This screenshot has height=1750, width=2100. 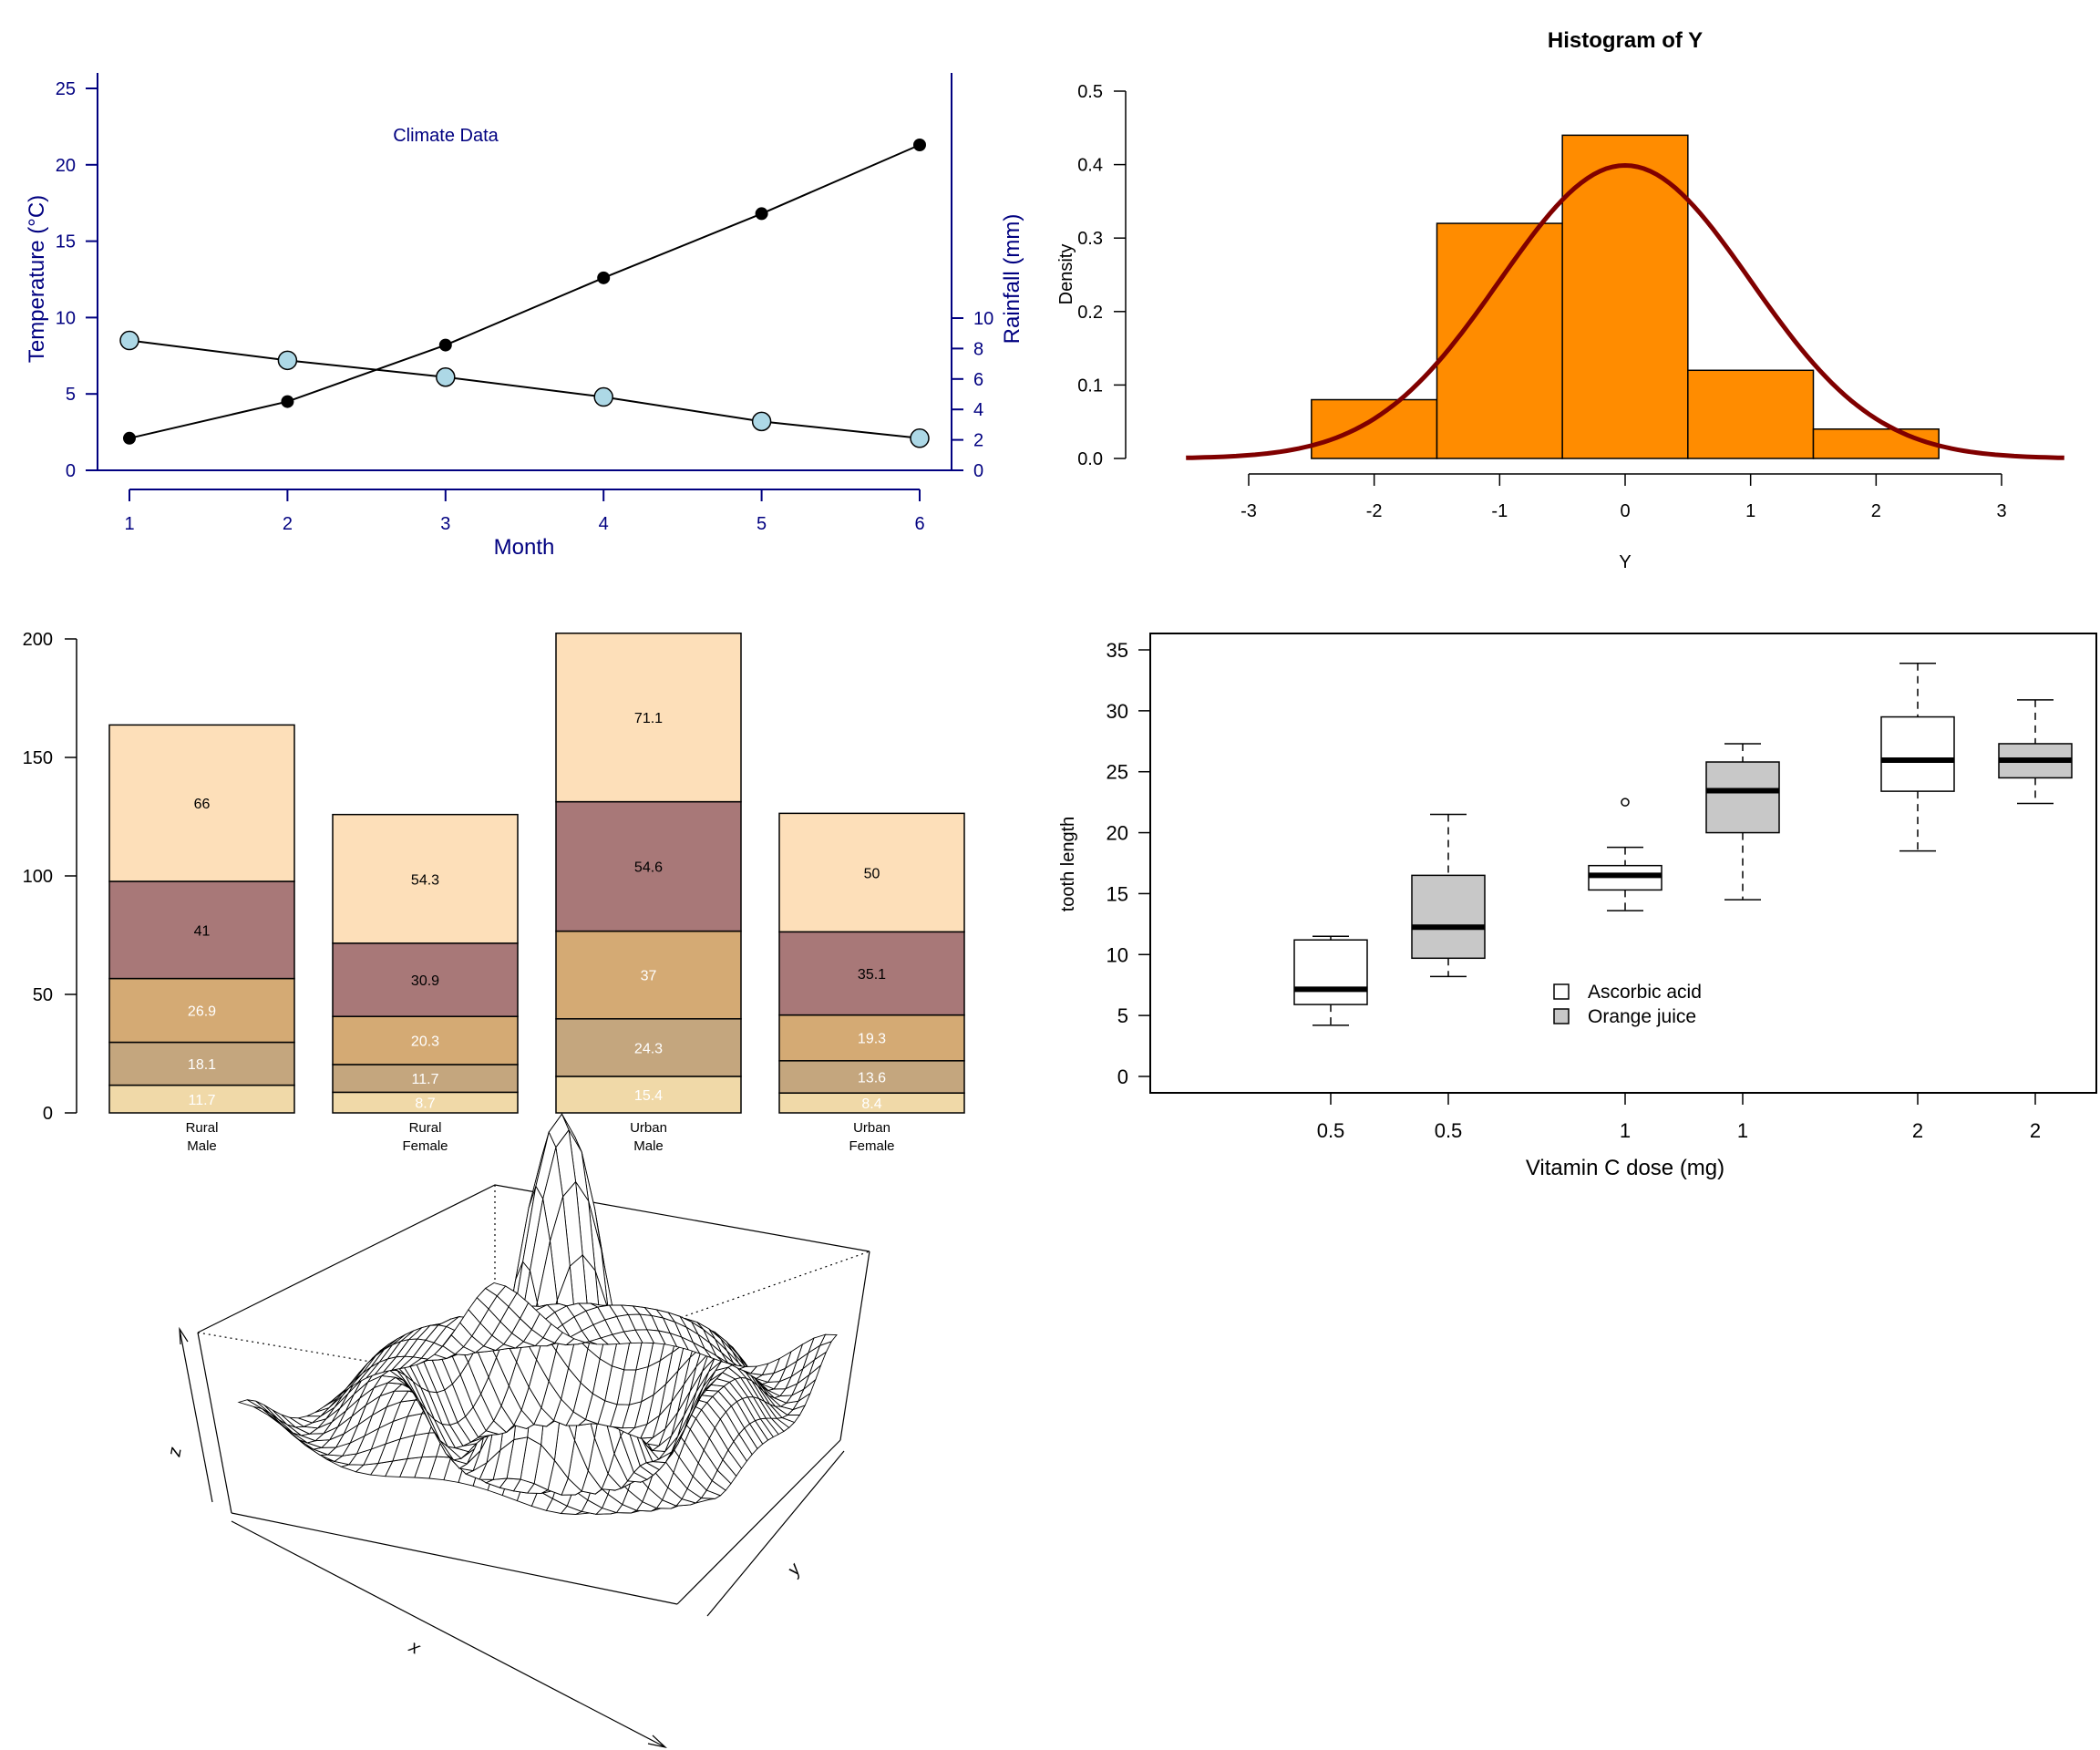 What do you see at coordinates (648, 1128) in the screenshot?
I see `category-label: Urban` at bounding box center [648, 1128].